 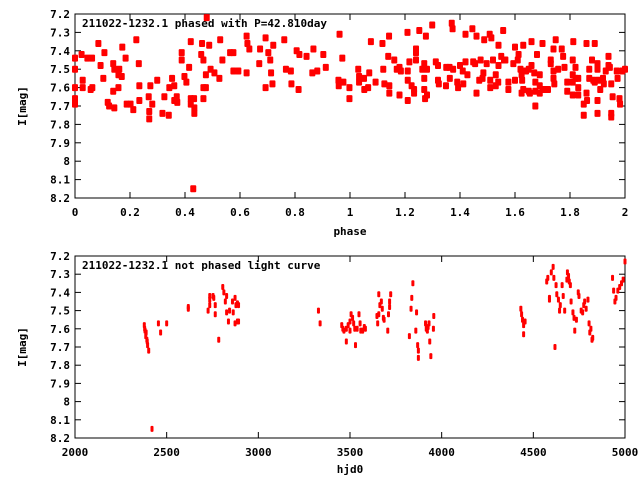 What do you see at coordinates (60, 69) in the screenshot?
I see `y-tick-label: 7.5` at bounding box center [60, 69].